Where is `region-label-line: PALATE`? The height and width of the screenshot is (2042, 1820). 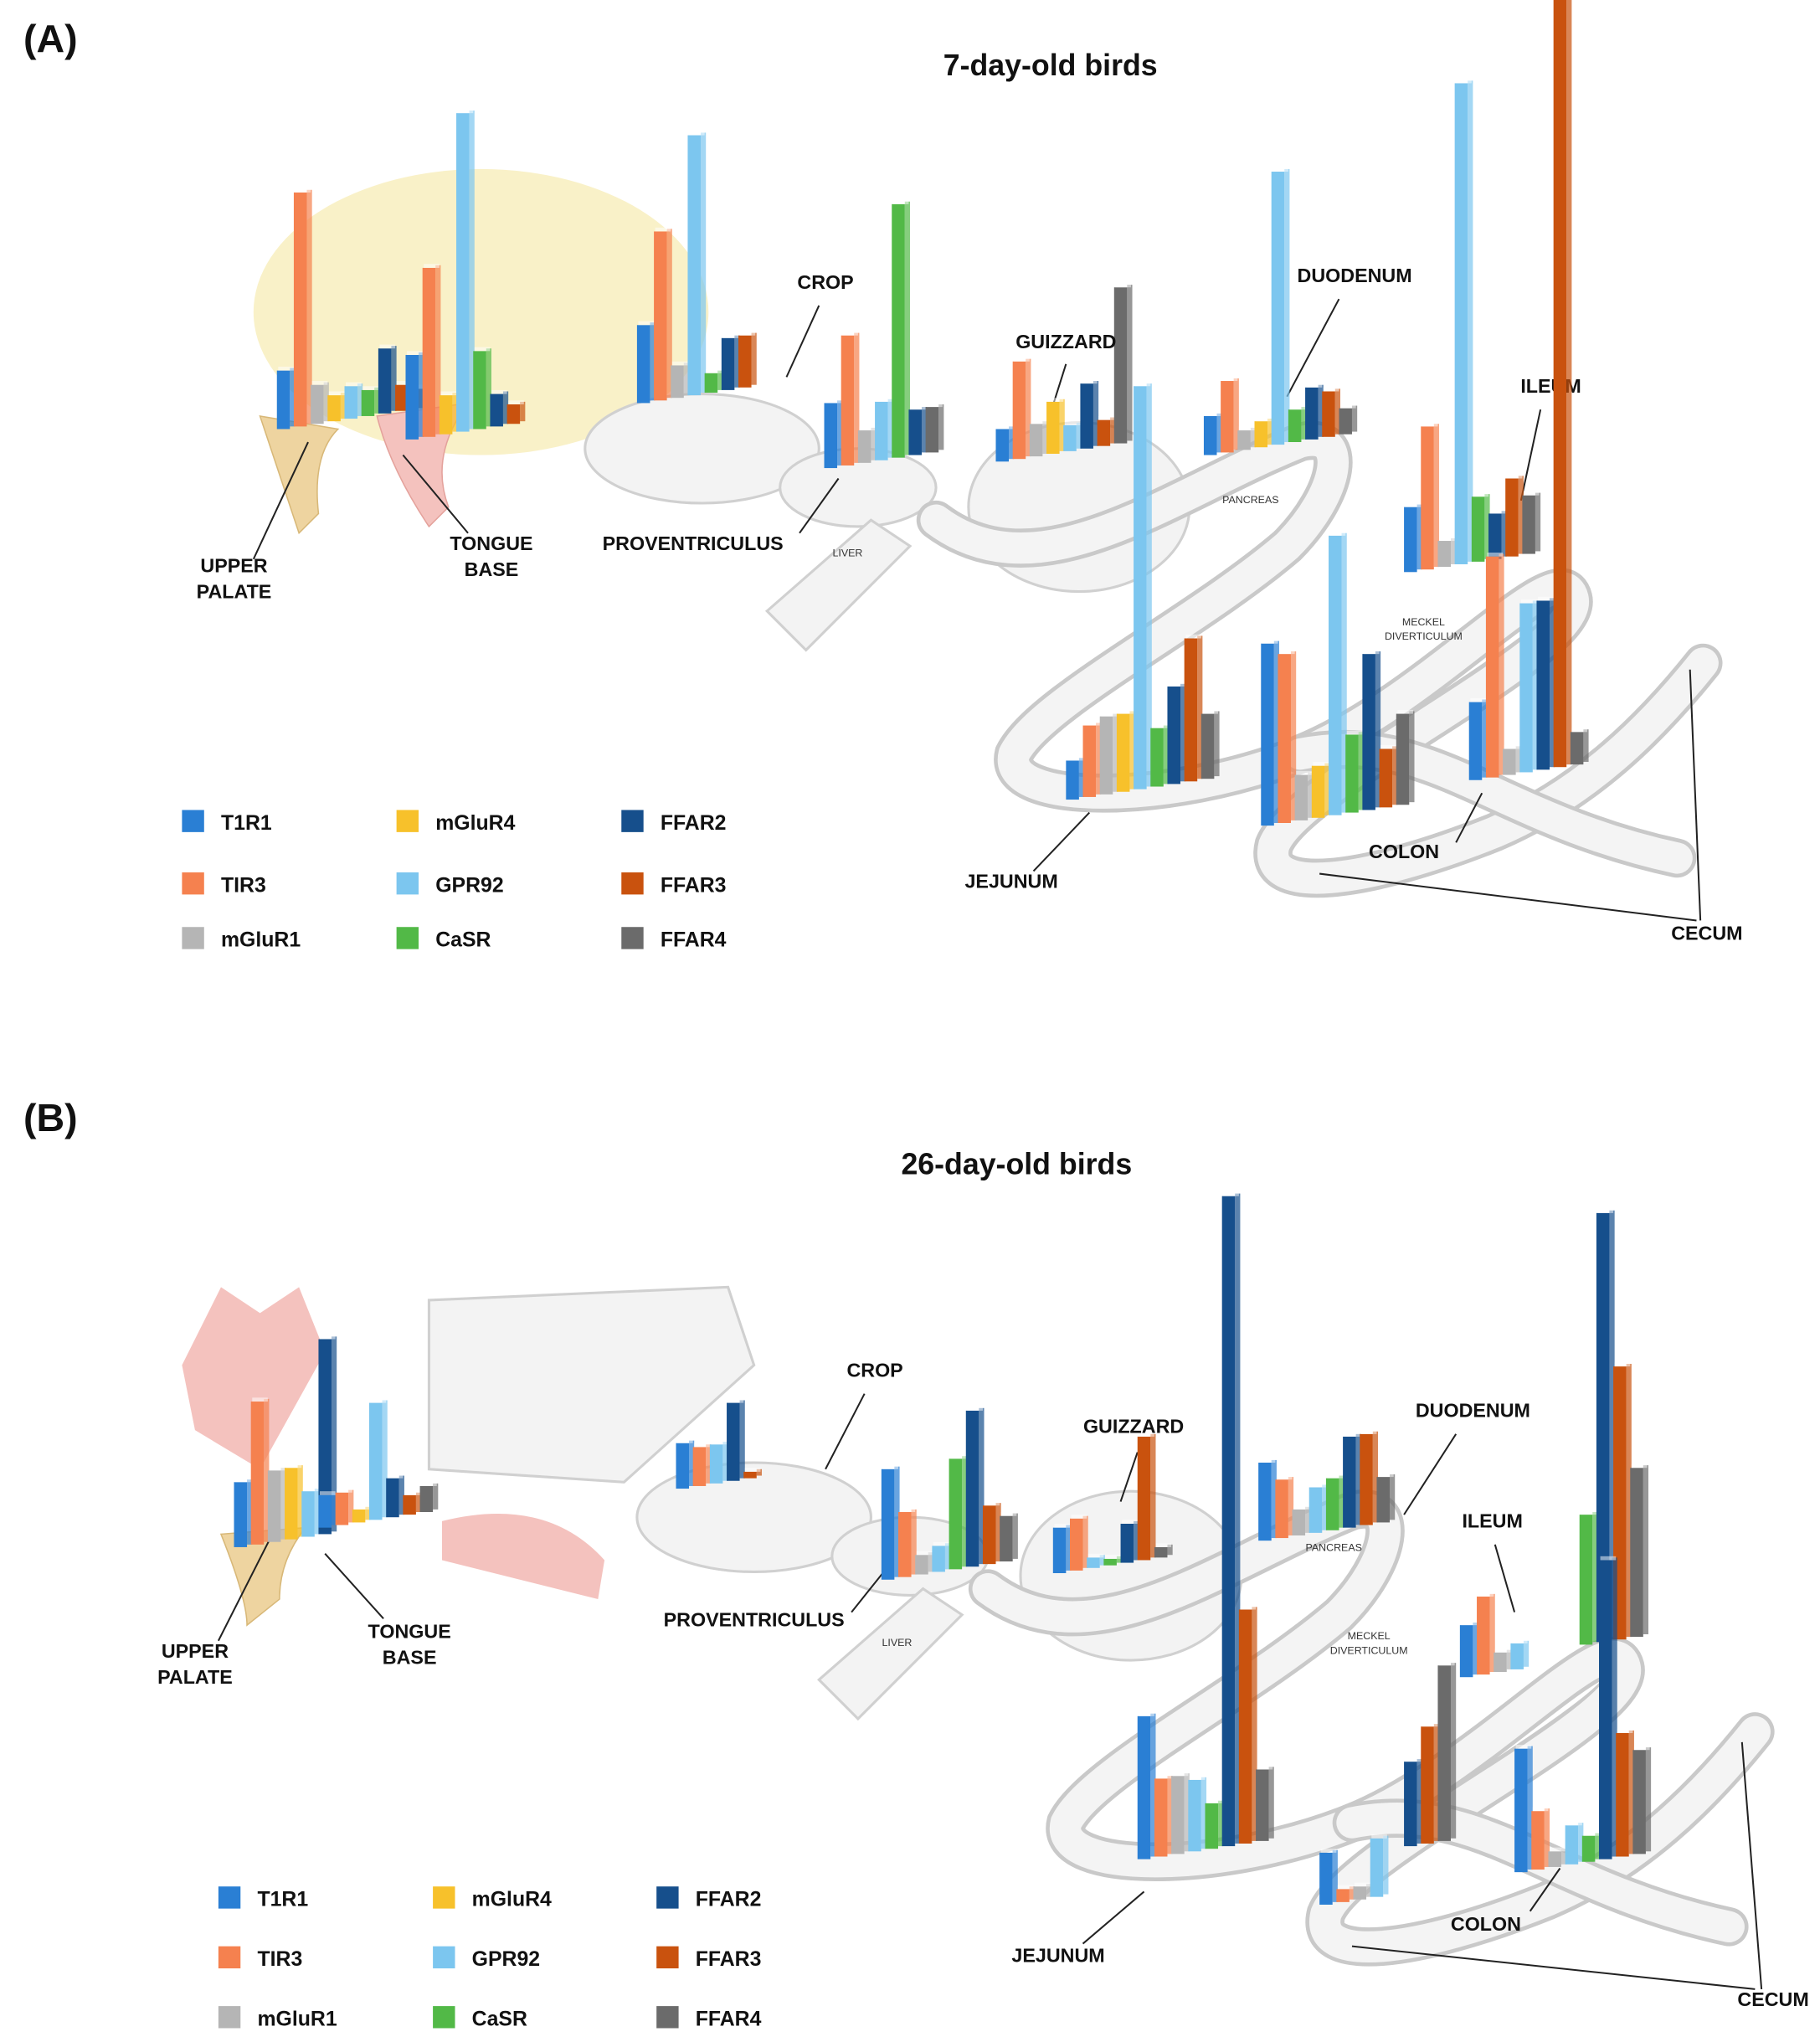 region-label-line: PALATE is located at coordinates (234, 591).